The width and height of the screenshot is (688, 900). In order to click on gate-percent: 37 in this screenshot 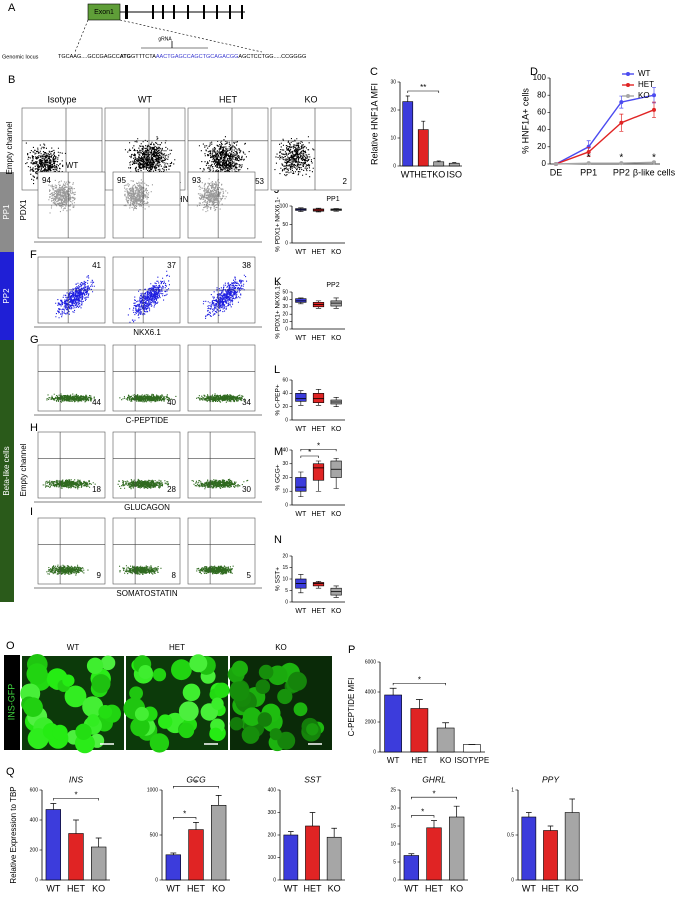, I will do `click(171, 265)`.